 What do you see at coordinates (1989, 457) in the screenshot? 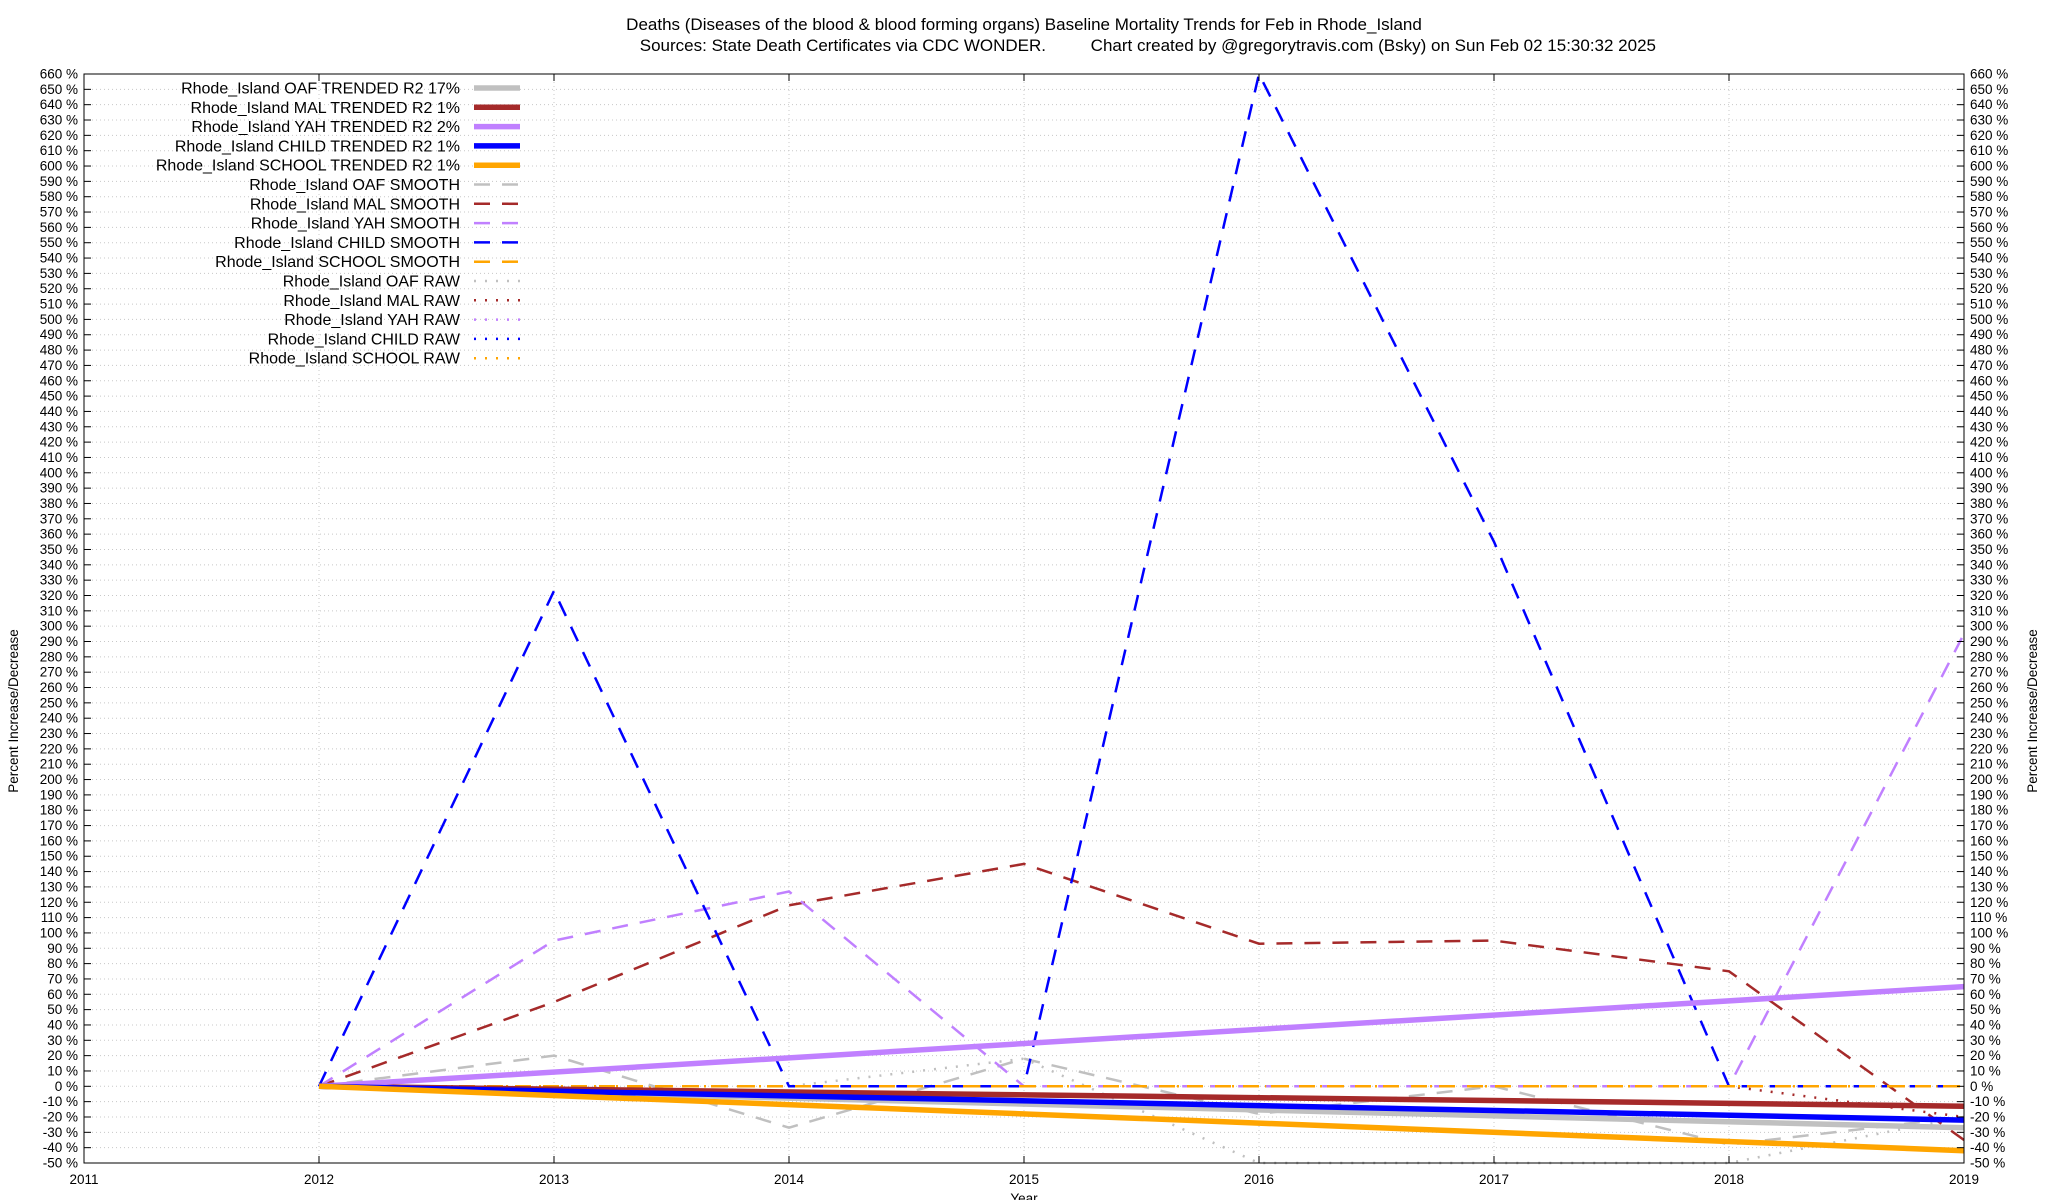
I see `y-tick-label-right: 410 %` at bounding box center [1989, 457].